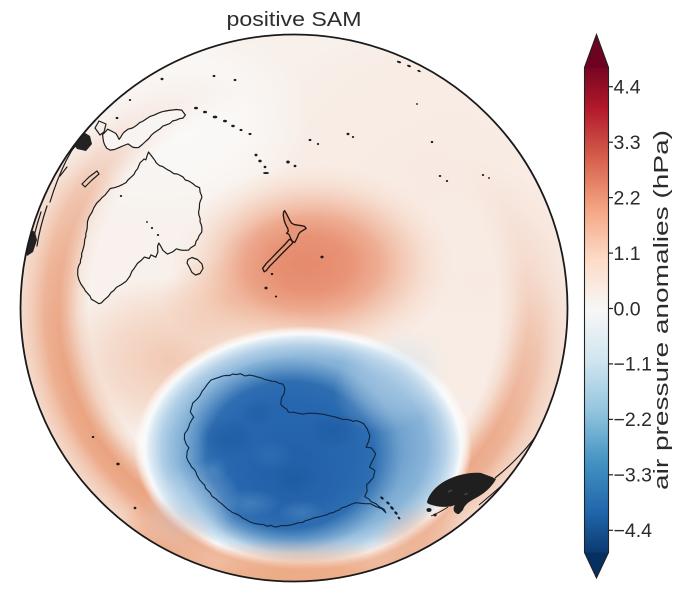  I want to click on svg-text: 1.1, so click(627, 254).